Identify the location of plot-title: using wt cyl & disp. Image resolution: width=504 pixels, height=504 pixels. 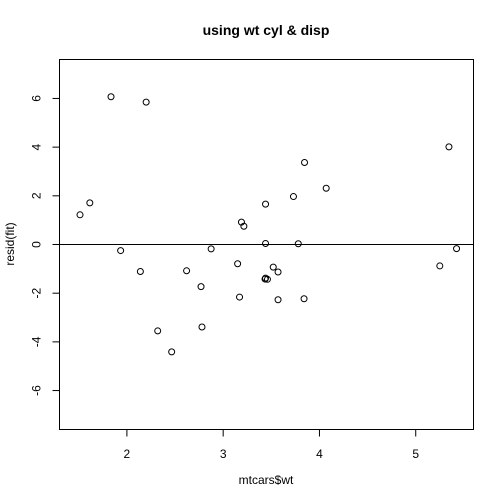
(266, 30).